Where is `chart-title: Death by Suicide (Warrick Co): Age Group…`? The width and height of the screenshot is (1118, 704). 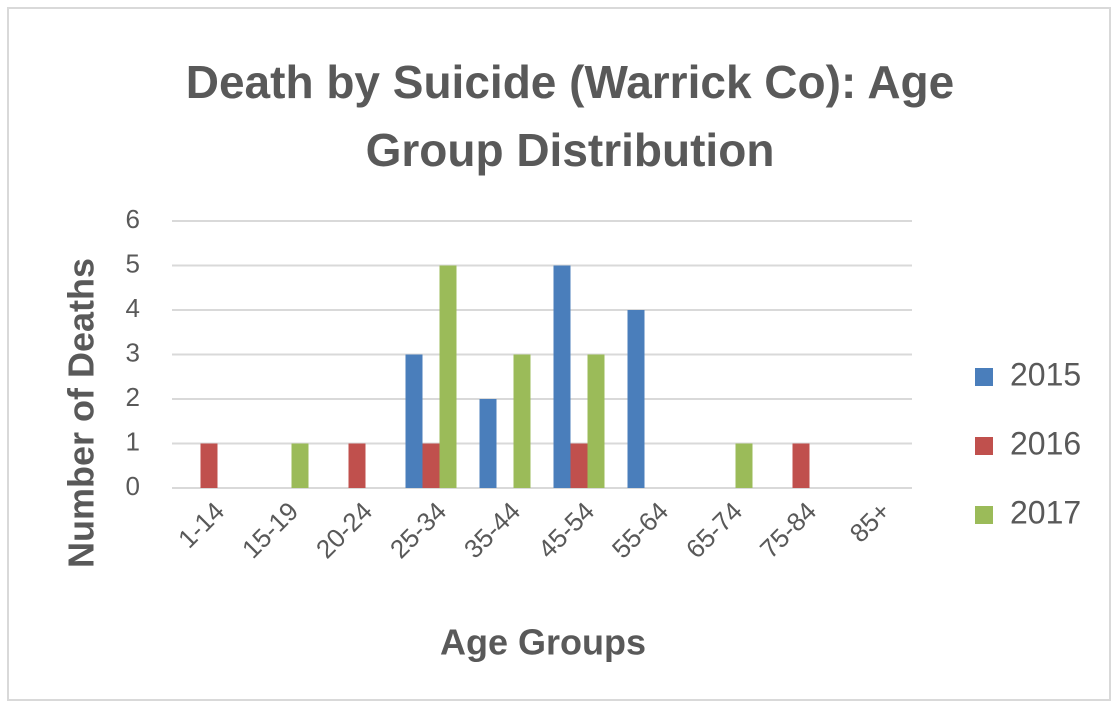
chart-title: Death by Suicide (Warrick Co): Age Group… is located at coordinates (570, 116).